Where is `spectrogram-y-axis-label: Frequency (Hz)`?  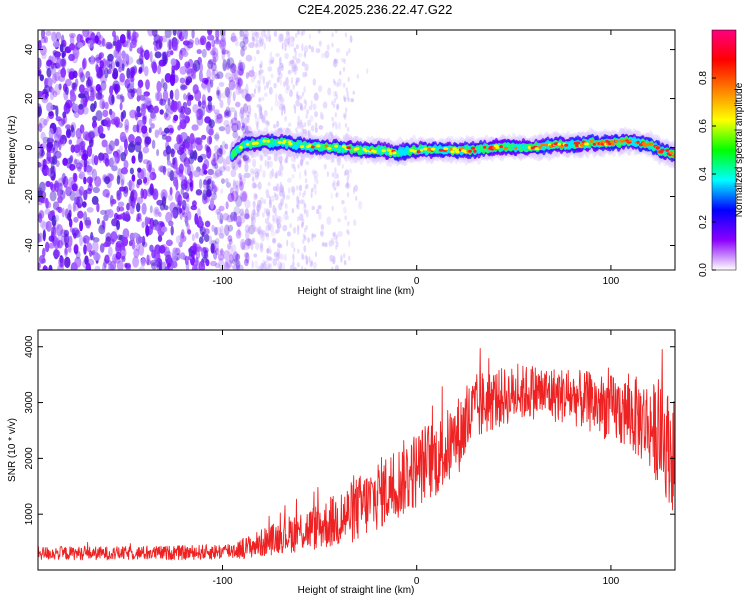 spectrogram-y-axis-label: Frequency (Hz) is located at coordinates (12, 150).